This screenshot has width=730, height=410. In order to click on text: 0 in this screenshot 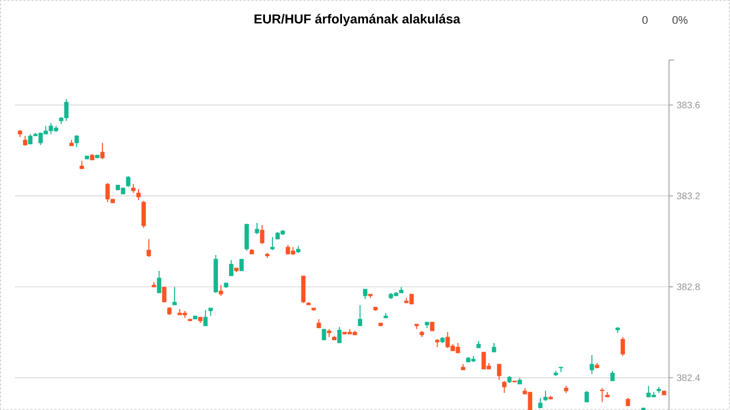, I will do `click(645, 20)`.